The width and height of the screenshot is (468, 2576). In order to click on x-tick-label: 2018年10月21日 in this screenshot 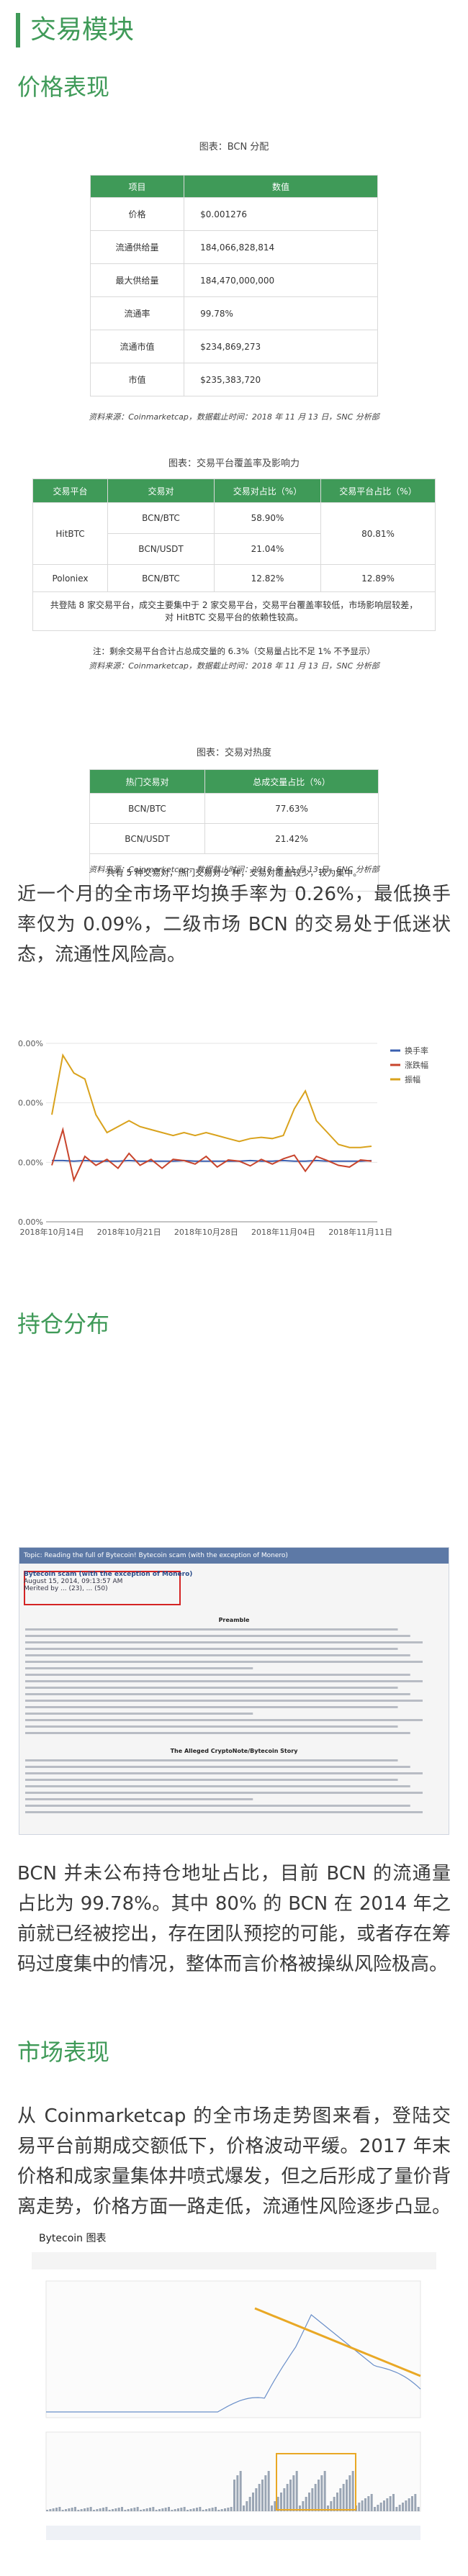, I will do `click(129, 1232)`.